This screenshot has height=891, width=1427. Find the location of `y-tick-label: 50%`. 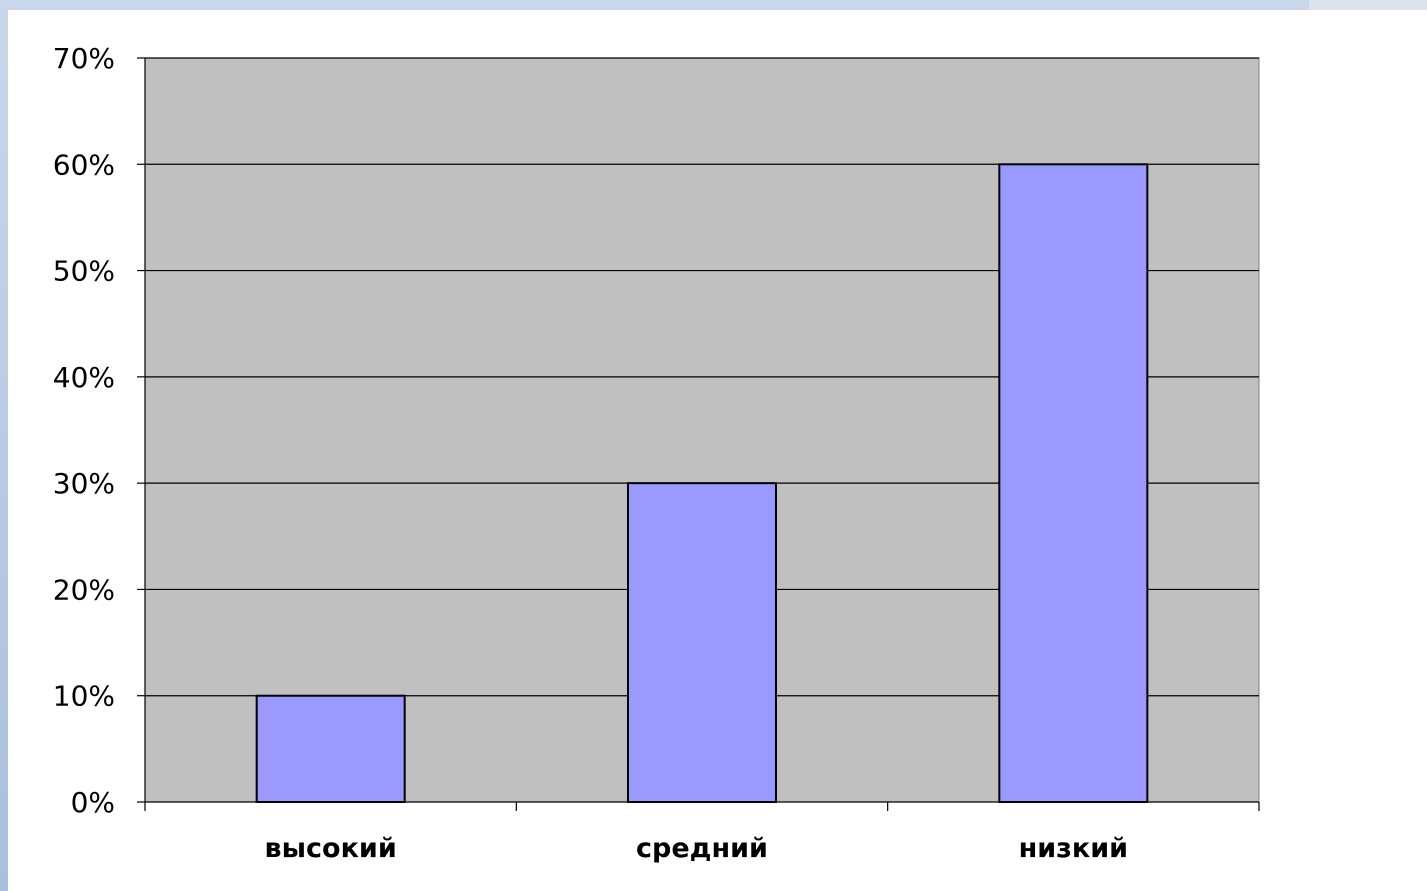

y-tick-label: 50% is located at coordinates (84, 271).